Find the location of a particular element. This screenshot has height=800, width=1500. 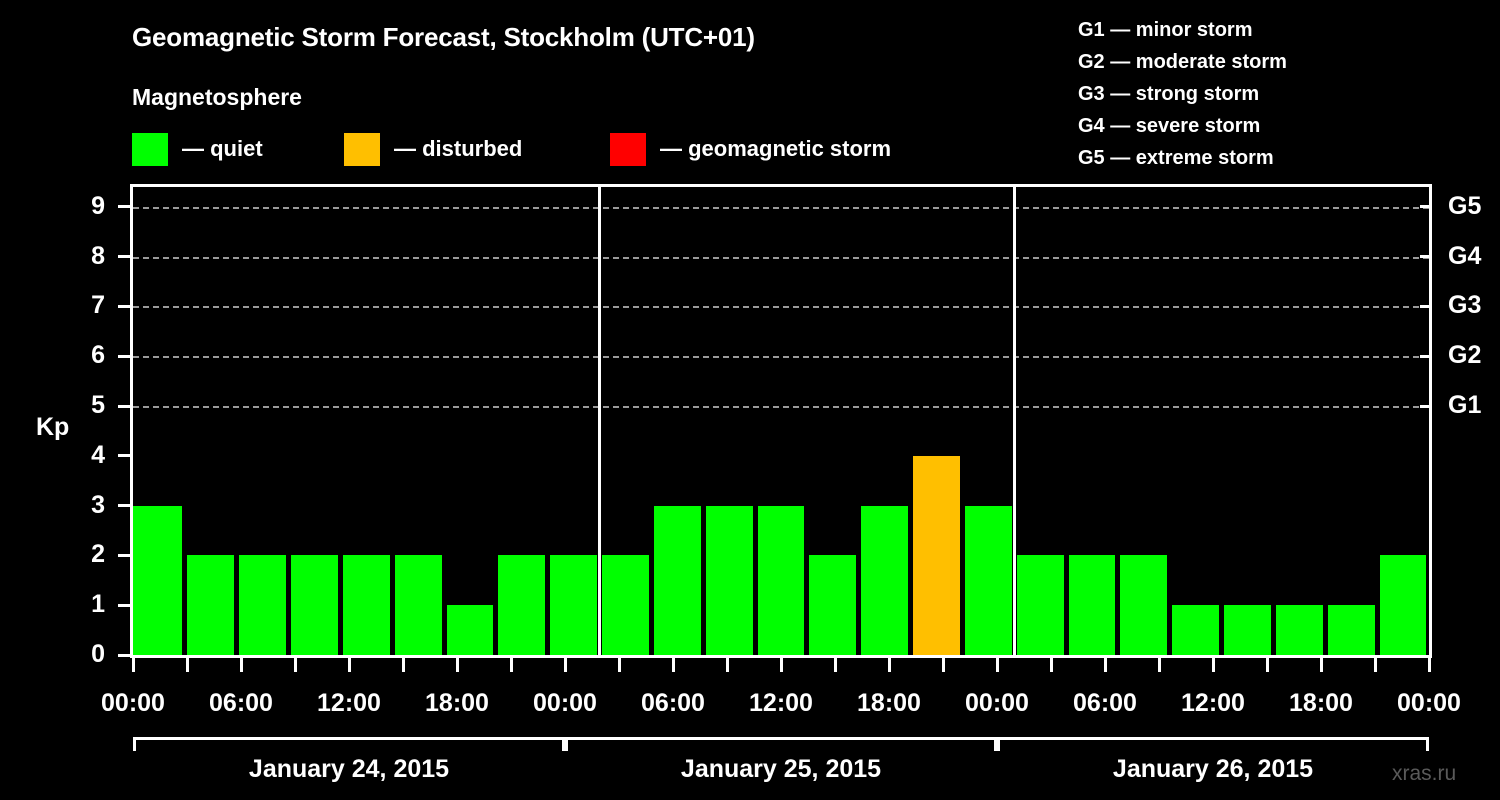

legend-swatch-geomagnetic-storm is located at coordinates (628, 149).